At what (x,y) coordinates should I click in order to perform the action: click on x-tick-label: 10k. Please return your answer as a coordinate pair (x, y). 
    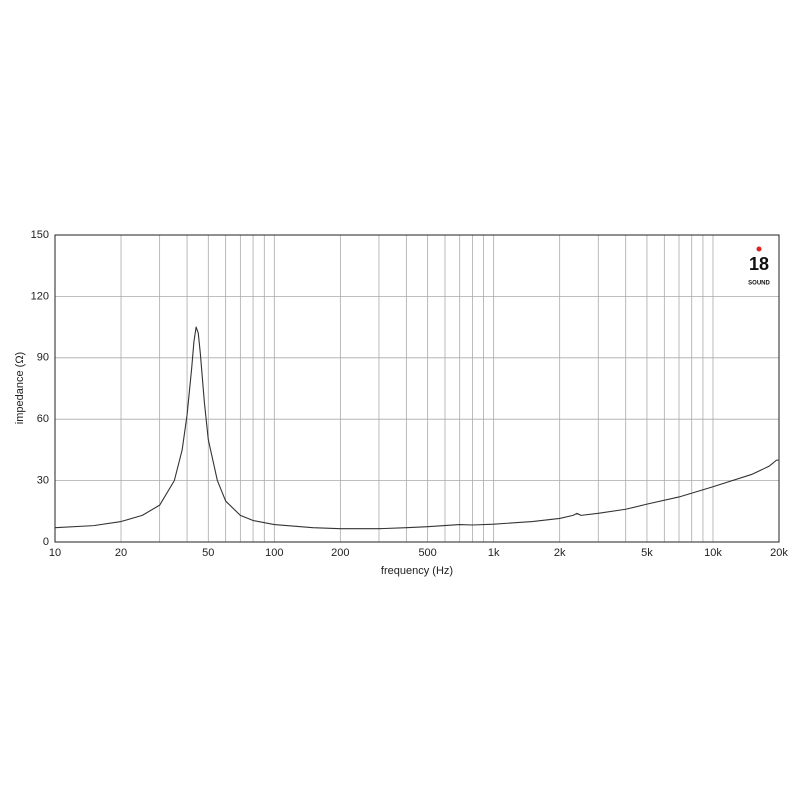
    Looking at the image, I should click on (713, 553).